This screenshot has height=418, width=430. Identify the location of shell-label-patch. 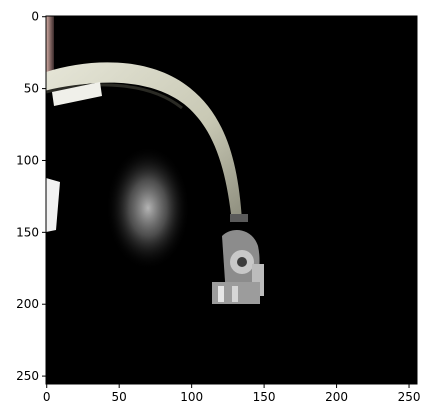
(77, 94).